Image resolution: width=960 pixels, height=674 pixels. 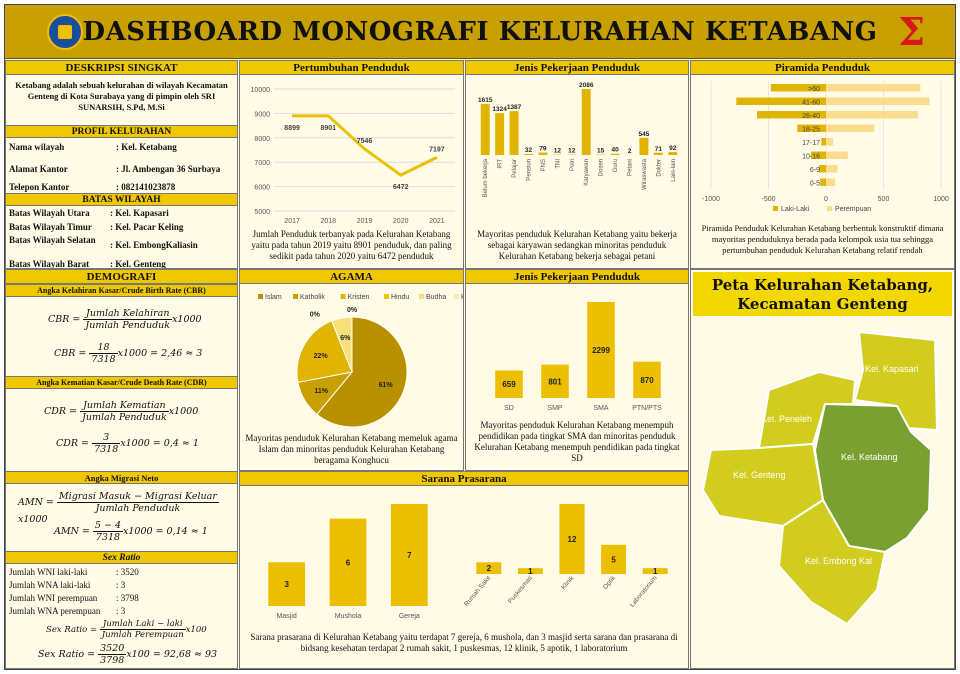 I want to click on x-tick-label: 2017, so click(x=292, y=221).